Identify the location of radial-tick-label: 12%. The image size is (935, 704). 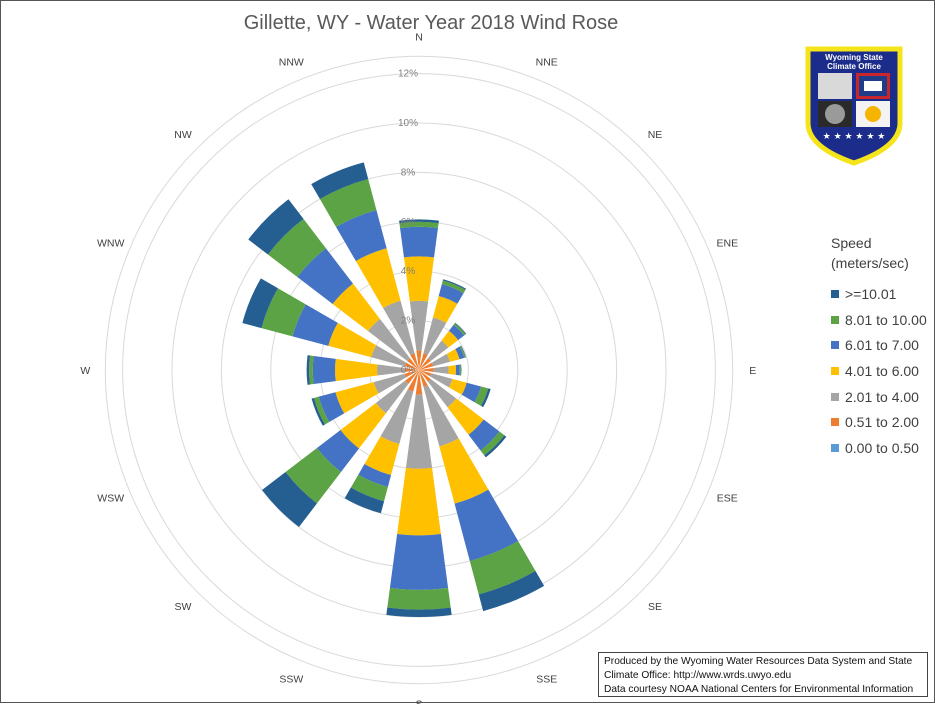
(408, 74).